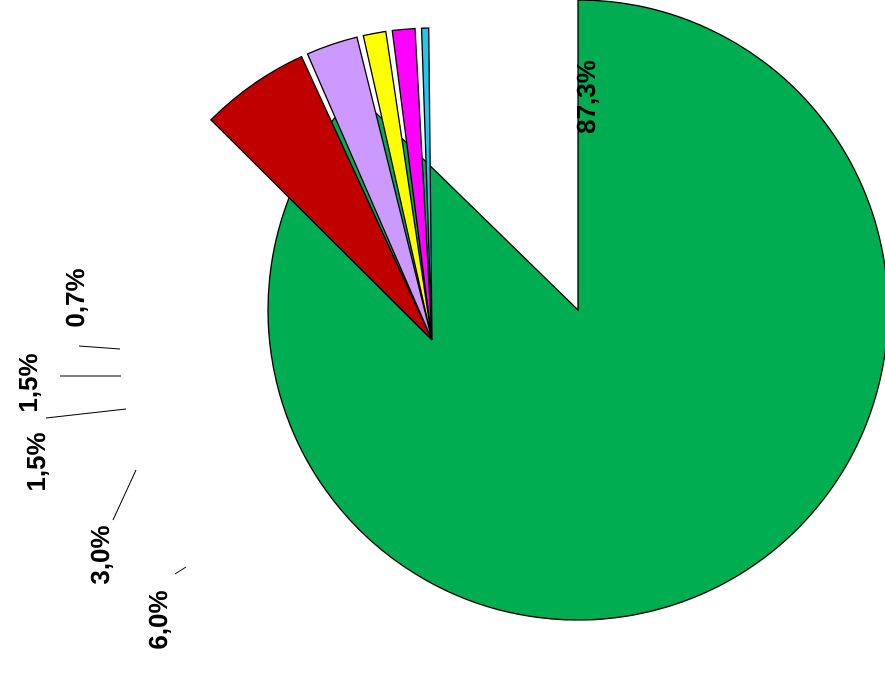  I want to click on data-label-1: 6,0%, so click(158, 619).